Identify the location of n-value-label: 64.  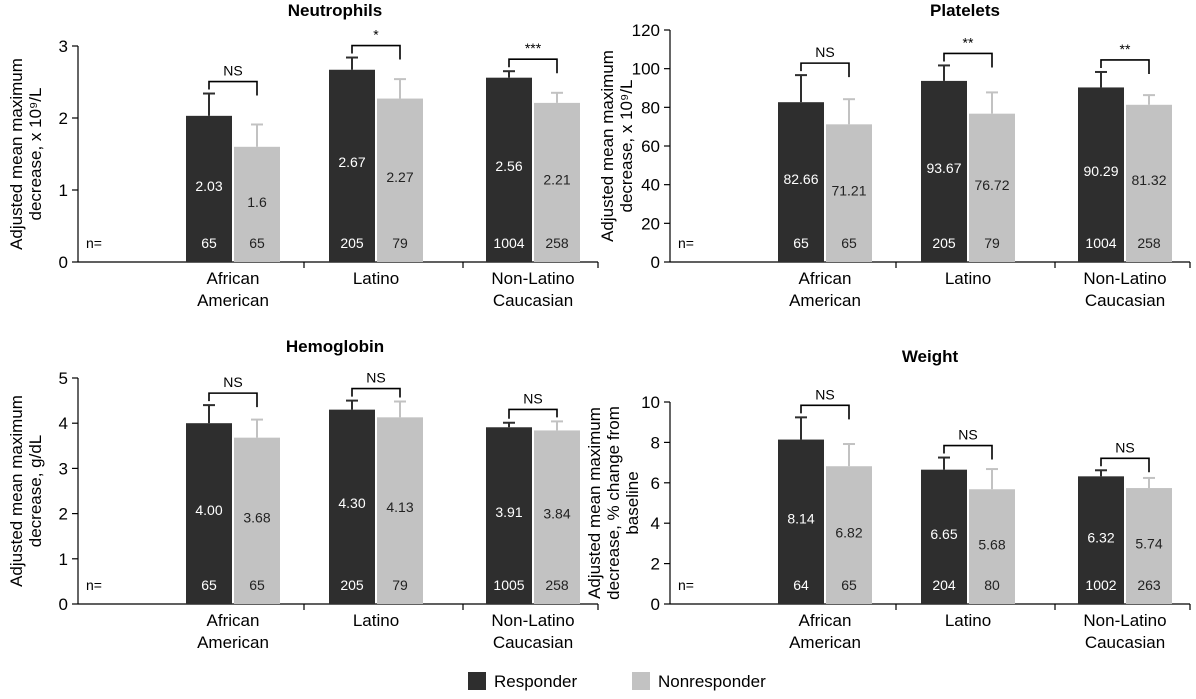
(801, 585).